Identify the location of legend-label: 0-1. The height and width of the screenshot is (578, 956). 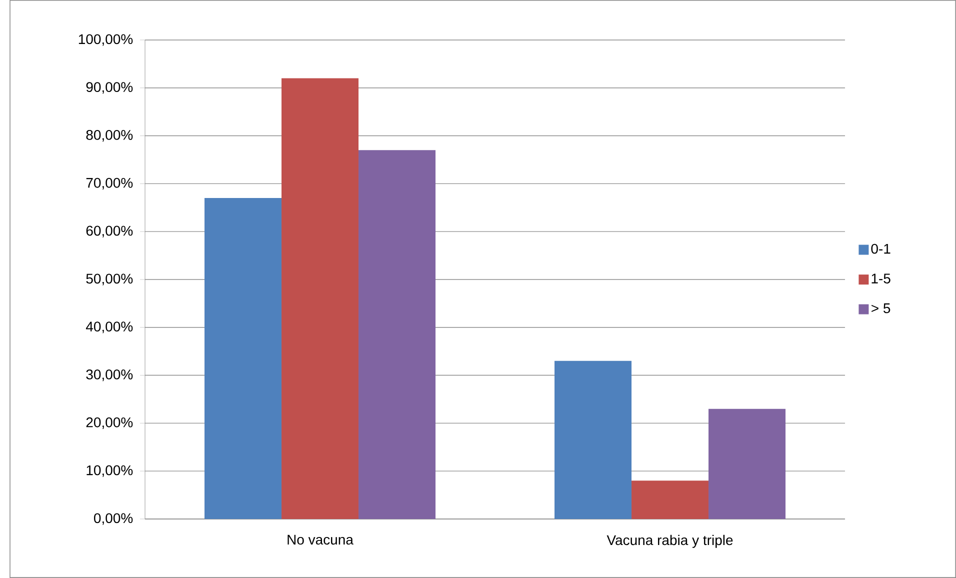
(880, 249).